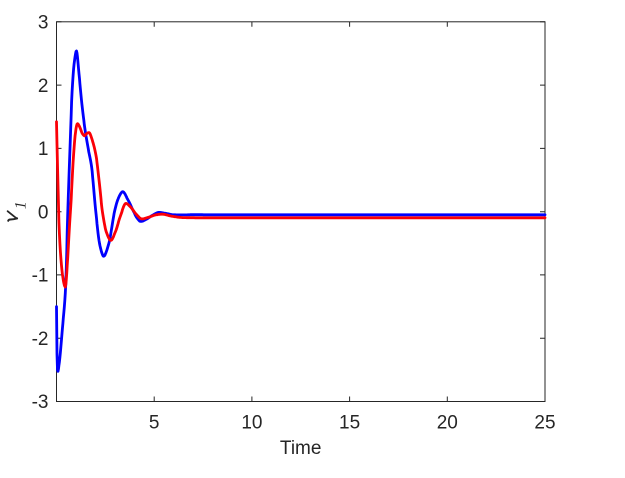 This screenshot has width=625, height=478. Describe the element at coordinates (154, 423) in the screenshot. I see `svg-text: 5` at that location.